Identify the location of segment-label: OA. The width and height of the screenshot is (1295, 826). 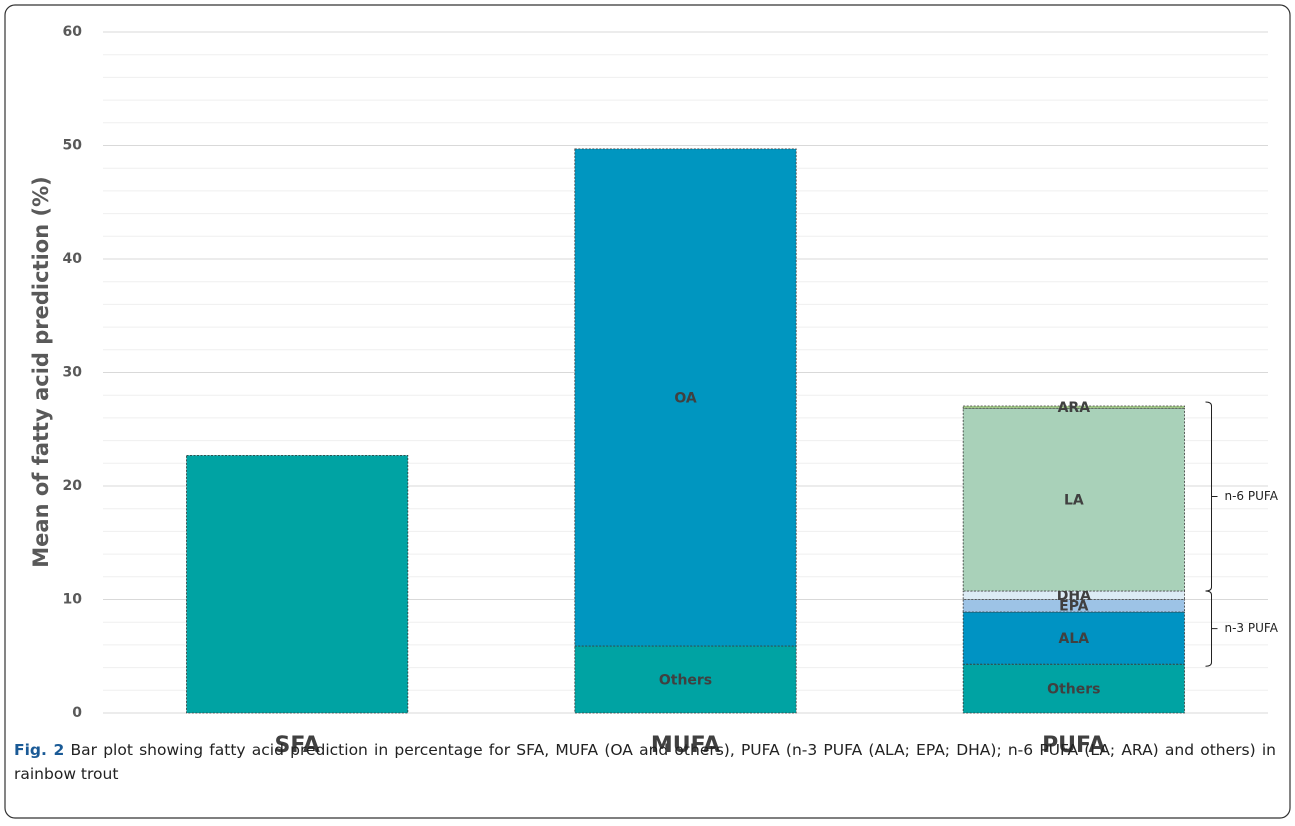
(685, 398).